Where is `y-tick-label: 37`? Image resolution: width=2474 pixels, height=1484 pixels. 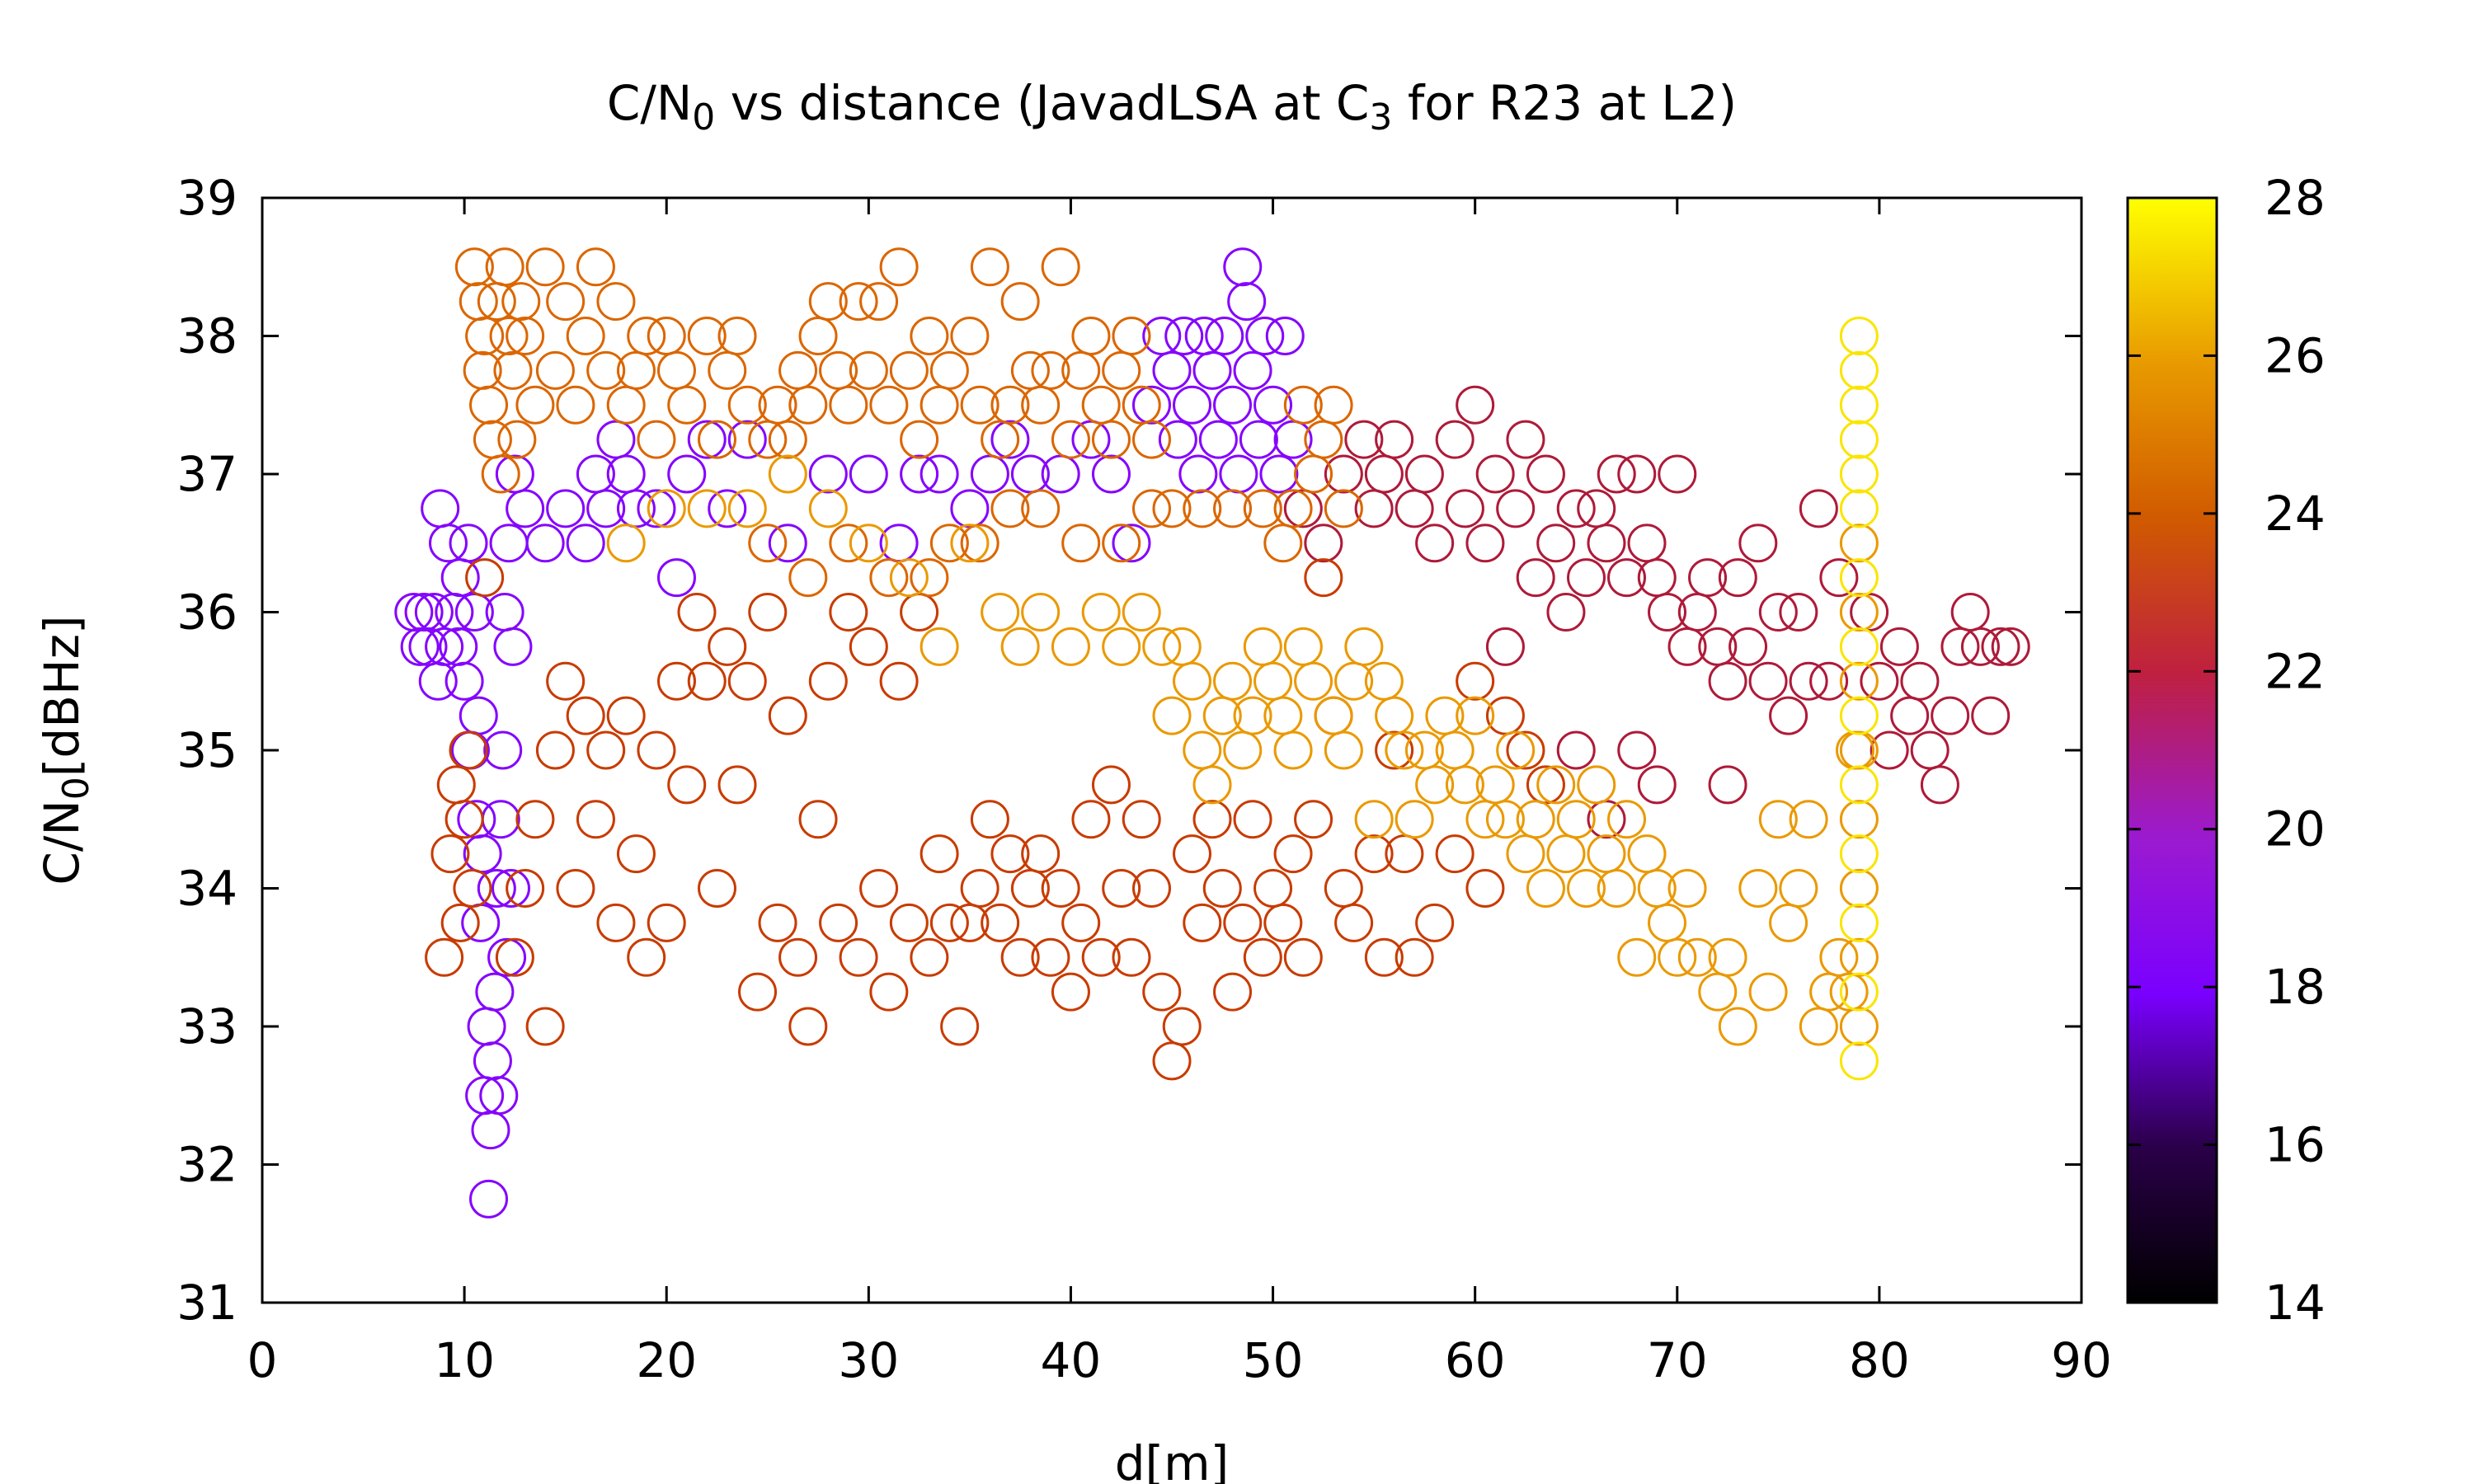
y-tick-label: 37 is located at coordinates (207, 474).